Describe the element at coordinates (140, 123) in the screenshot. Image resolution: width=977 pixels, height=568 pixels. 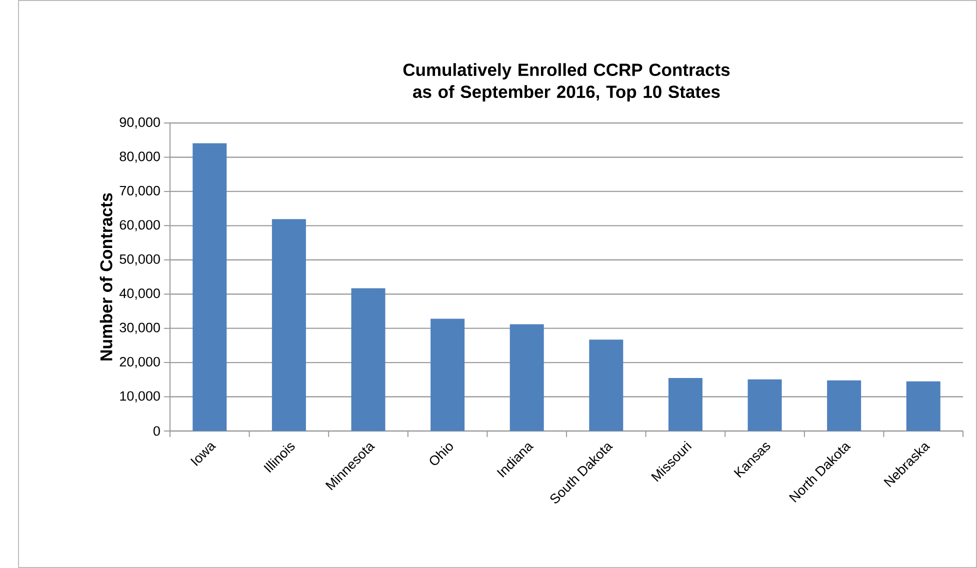
I see `y-tick-label: 90,000` at that location.